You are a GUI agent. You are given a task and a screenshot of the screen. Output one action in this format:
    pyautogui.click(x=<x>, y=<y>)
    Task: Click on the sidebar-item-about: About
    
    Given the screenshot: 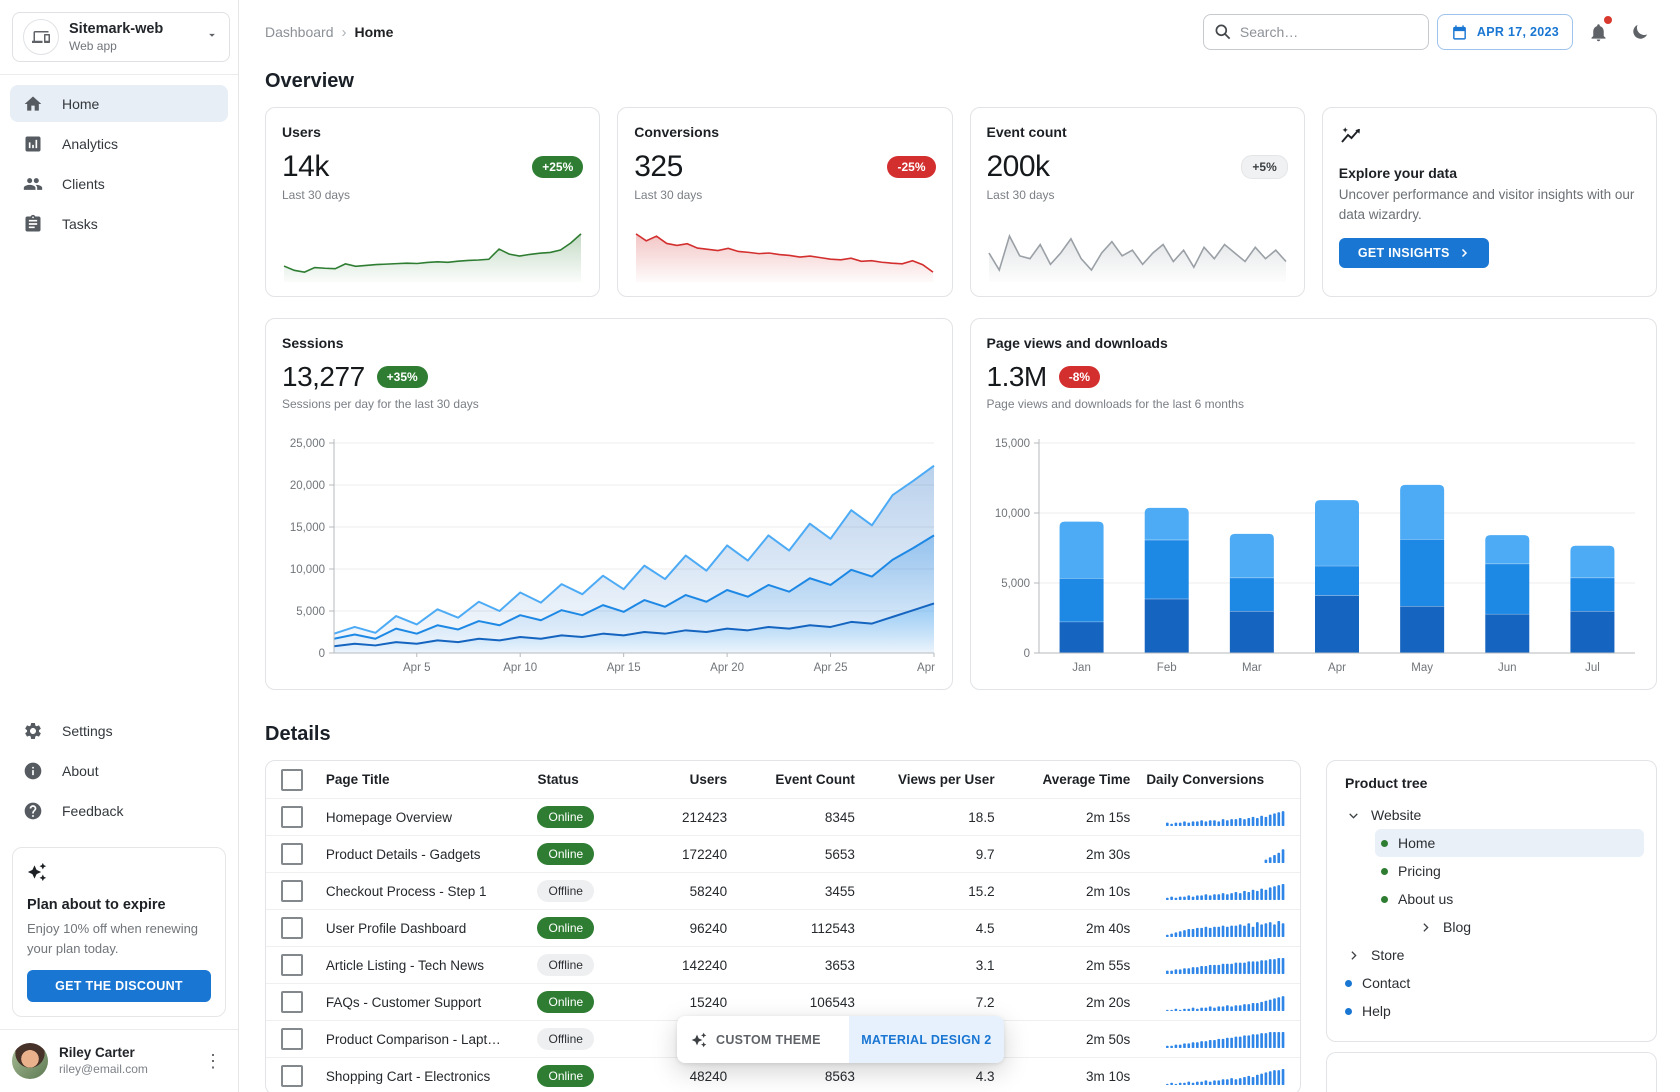 What is the action you would take?
    pyautogui.click(x=119, y=770)
    